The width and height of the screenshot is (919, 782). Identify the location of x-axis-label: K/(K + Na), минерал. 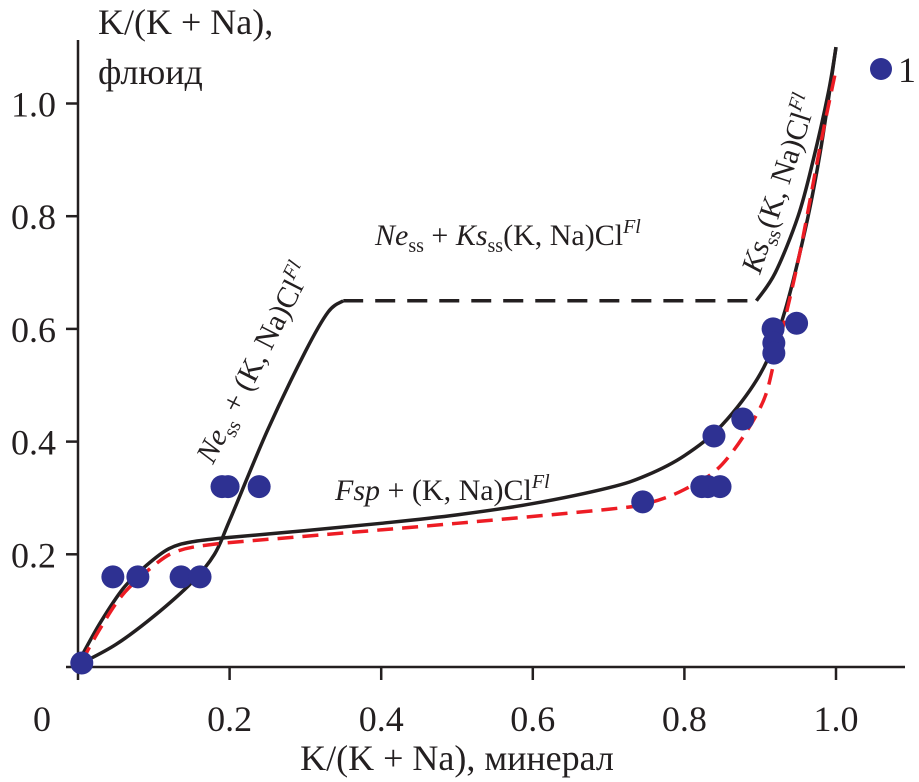
(457, 758).